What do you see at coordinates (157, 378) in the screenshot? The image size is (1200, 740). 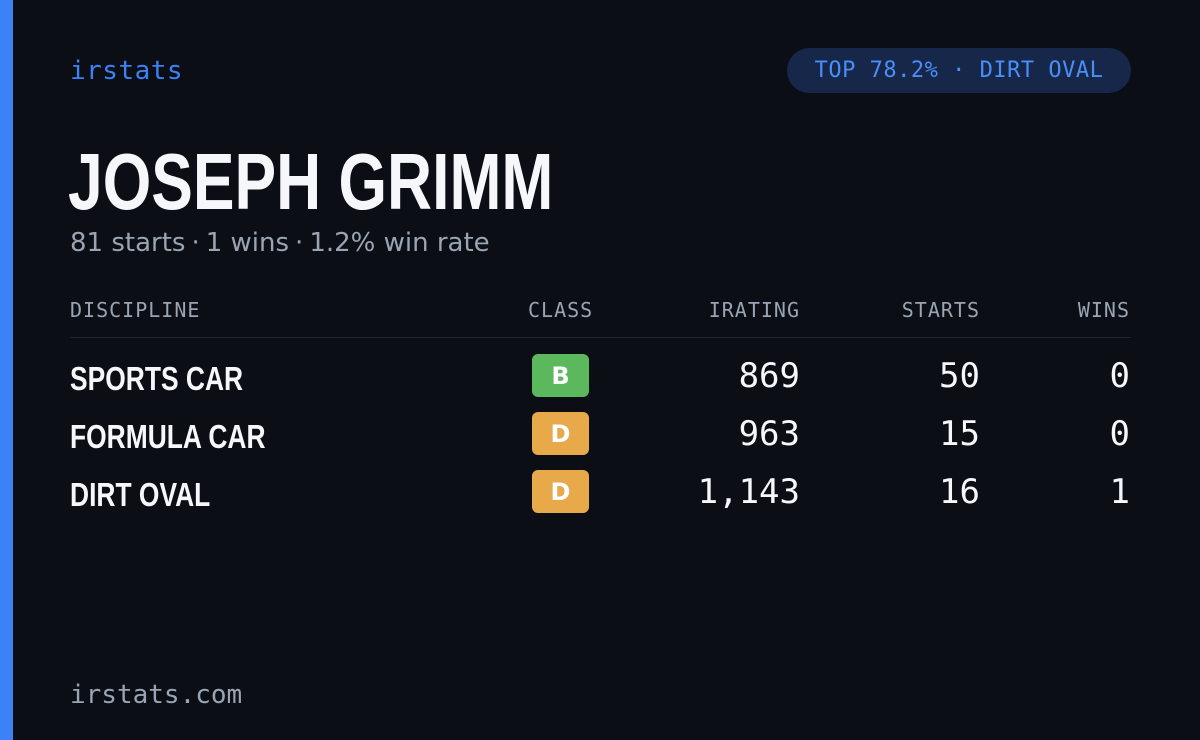 I see `discipline-name: SPORTS CAR` at bounding box center [157, 378].